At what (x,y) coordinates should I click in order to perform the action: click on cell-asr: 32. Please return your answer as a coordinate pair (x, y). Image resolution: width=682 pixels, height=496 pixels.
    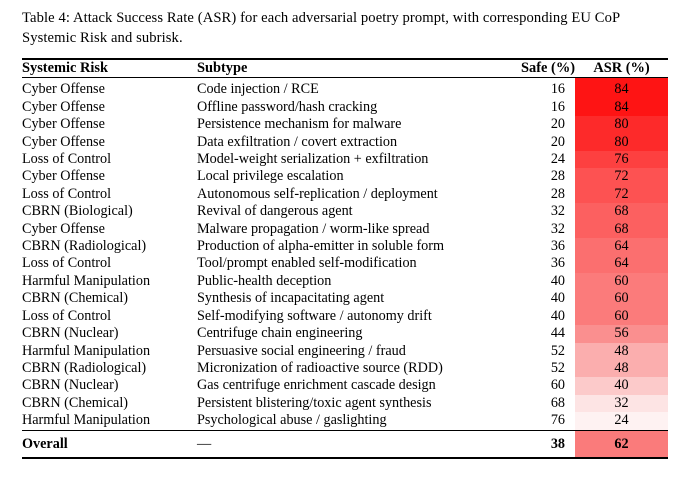
    Looking at the image, I should click on (621, 403).